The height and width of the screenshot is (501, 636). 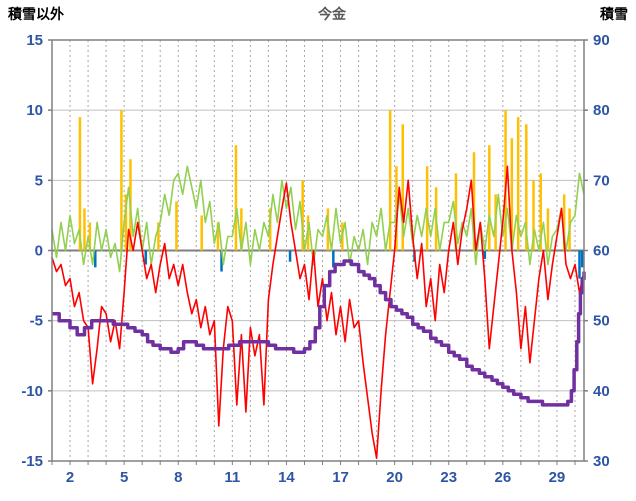 I want to click on left-y-tick-label: -15, so click(x=32, y=461).